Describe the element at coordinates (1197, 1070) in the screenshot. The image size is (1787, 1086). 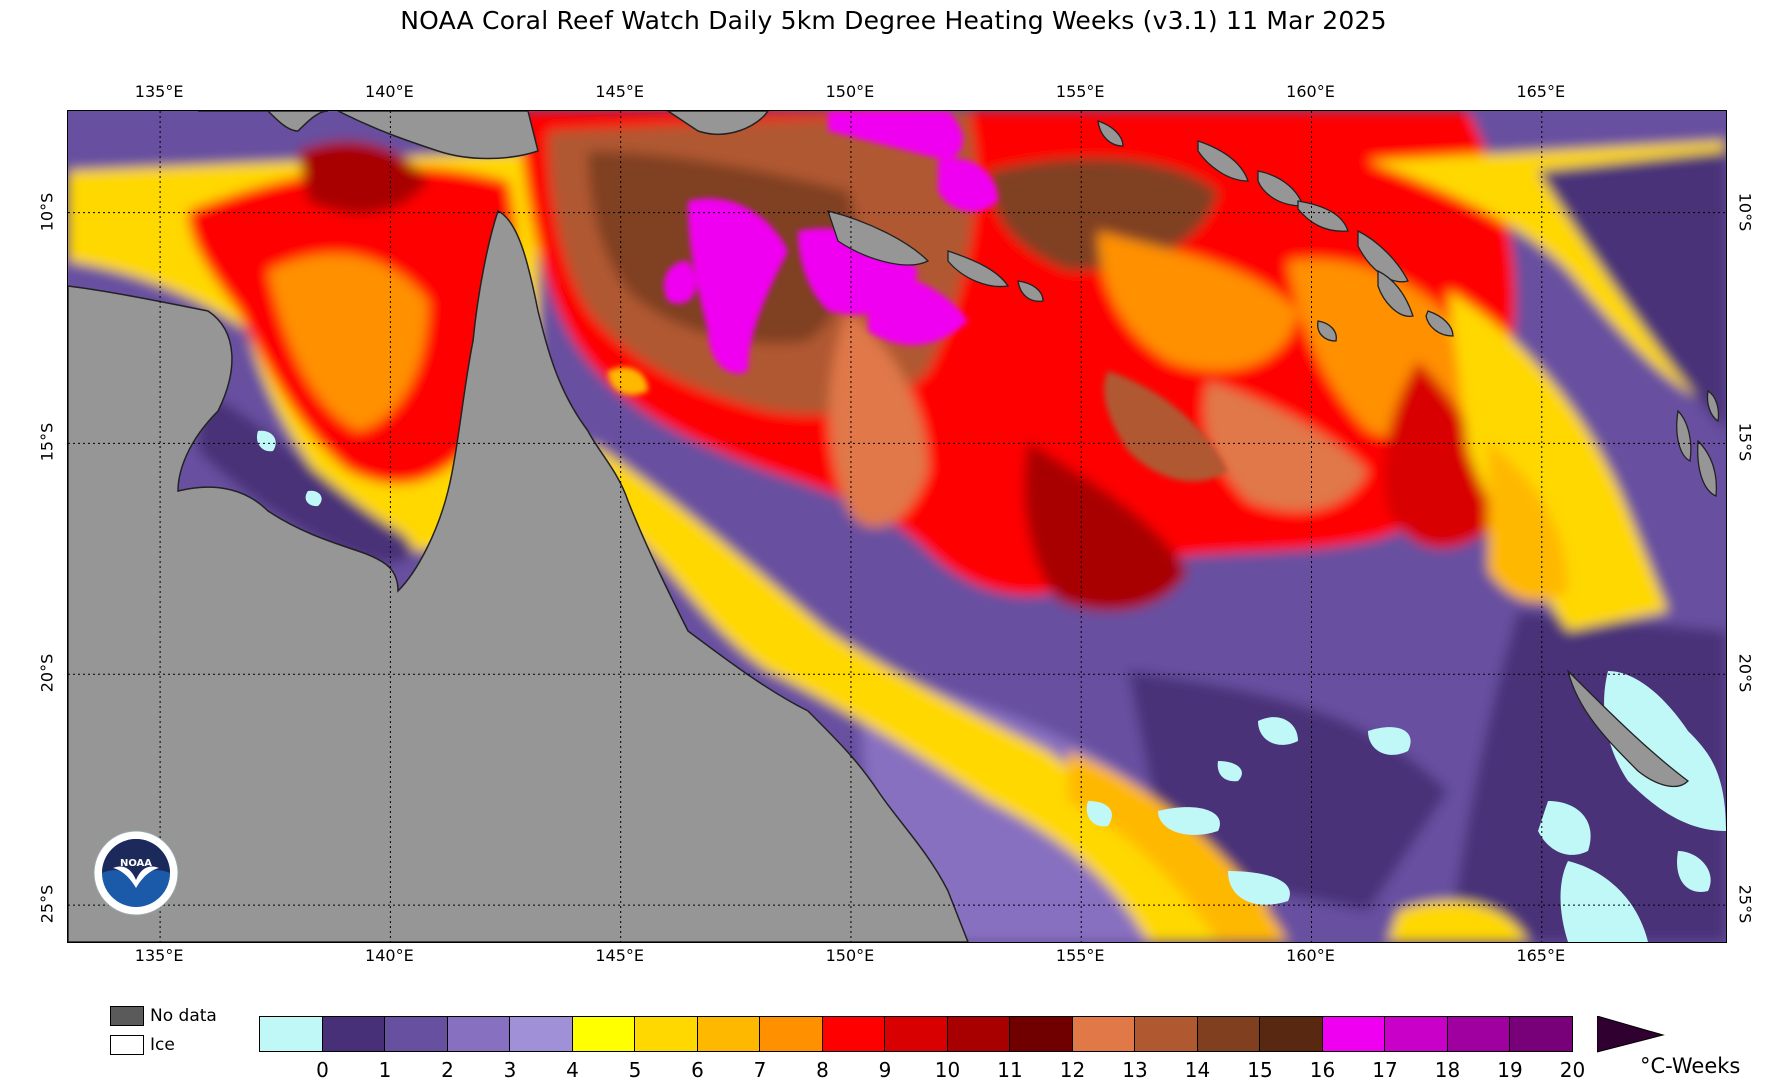
I see `colorbar-tick-label: 14` at that location.